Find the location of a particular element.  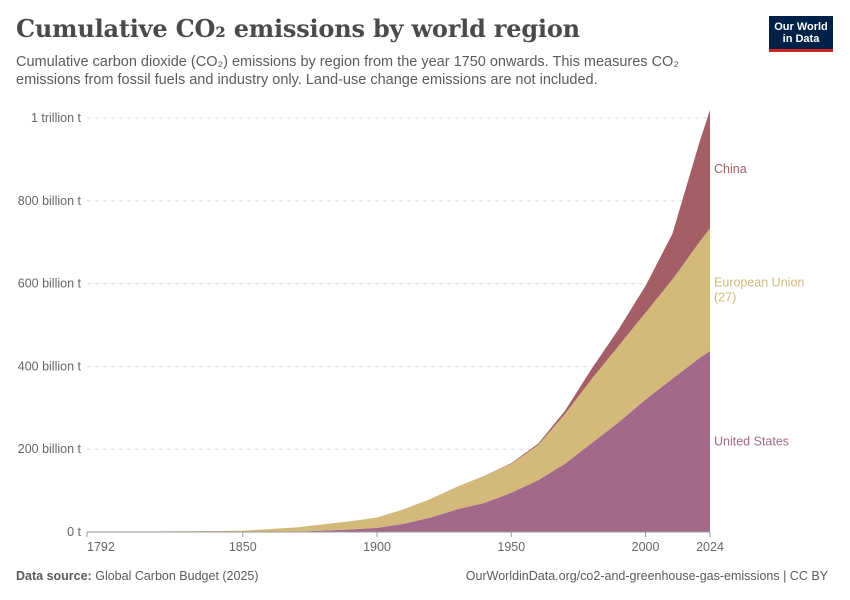

y-tick-label: 1 trillion t is located at coordinates (56, 118).